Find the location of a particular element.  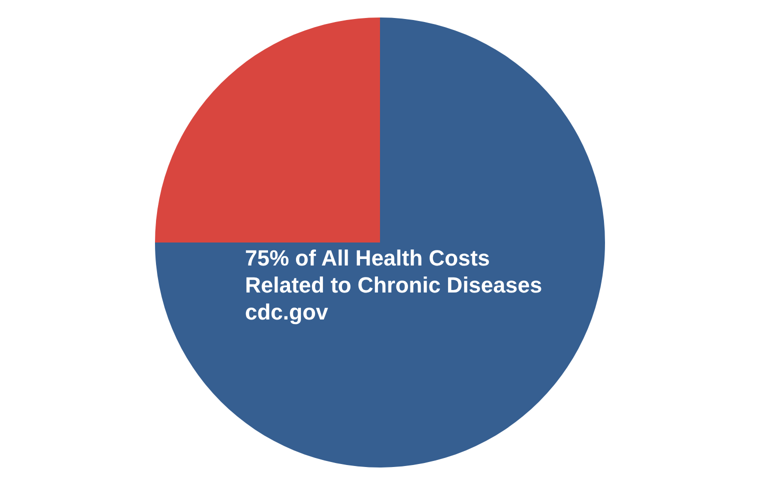

pie-slice is located at coordinates (267, 130).